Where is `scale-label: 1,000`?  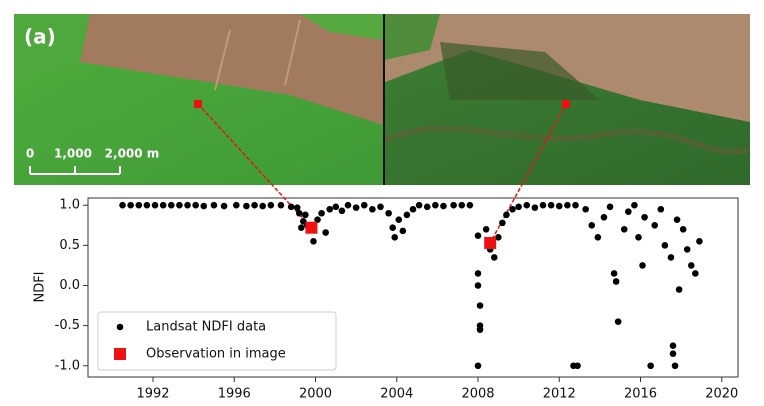 scale-label: 1,000 is located at coordinates (73, 154).